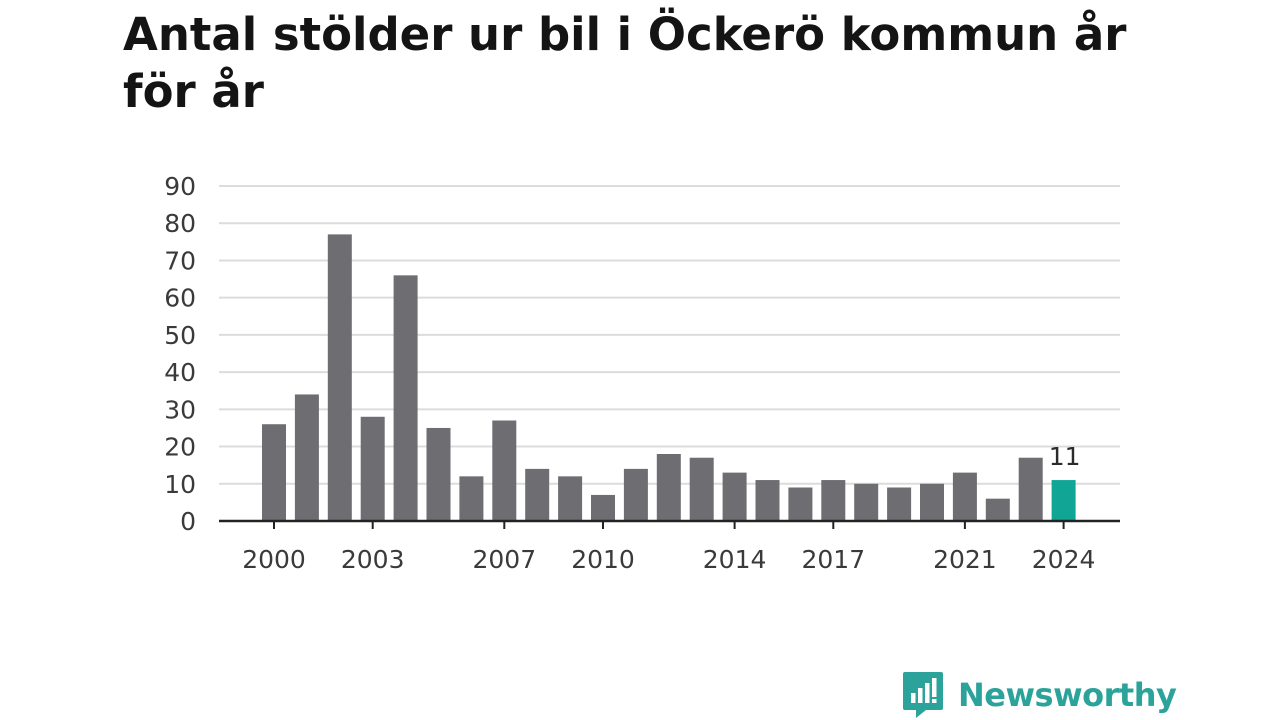 The width and height of the screenshot is (1280, 720). I want to click on x-tick-label: 2000, so click(274, 559).